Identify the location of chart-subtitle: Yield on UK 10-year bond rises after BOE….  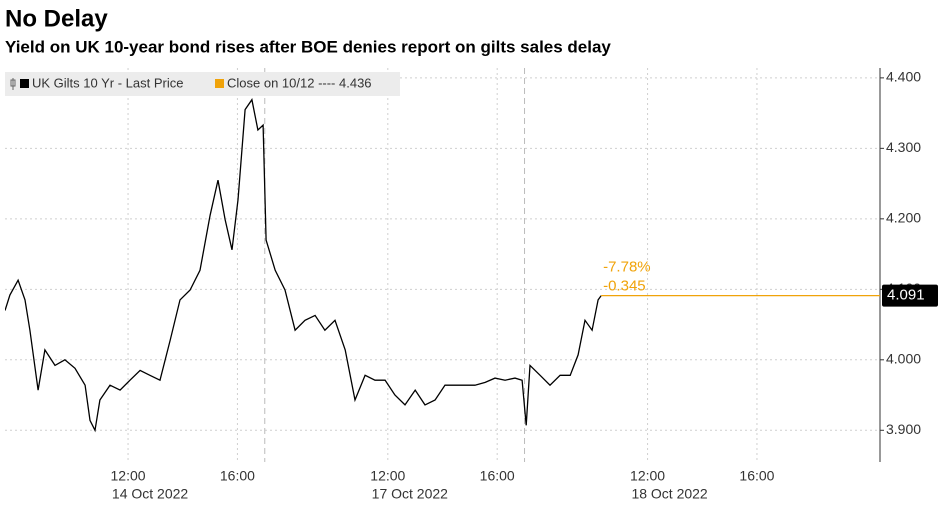
(308, 46).